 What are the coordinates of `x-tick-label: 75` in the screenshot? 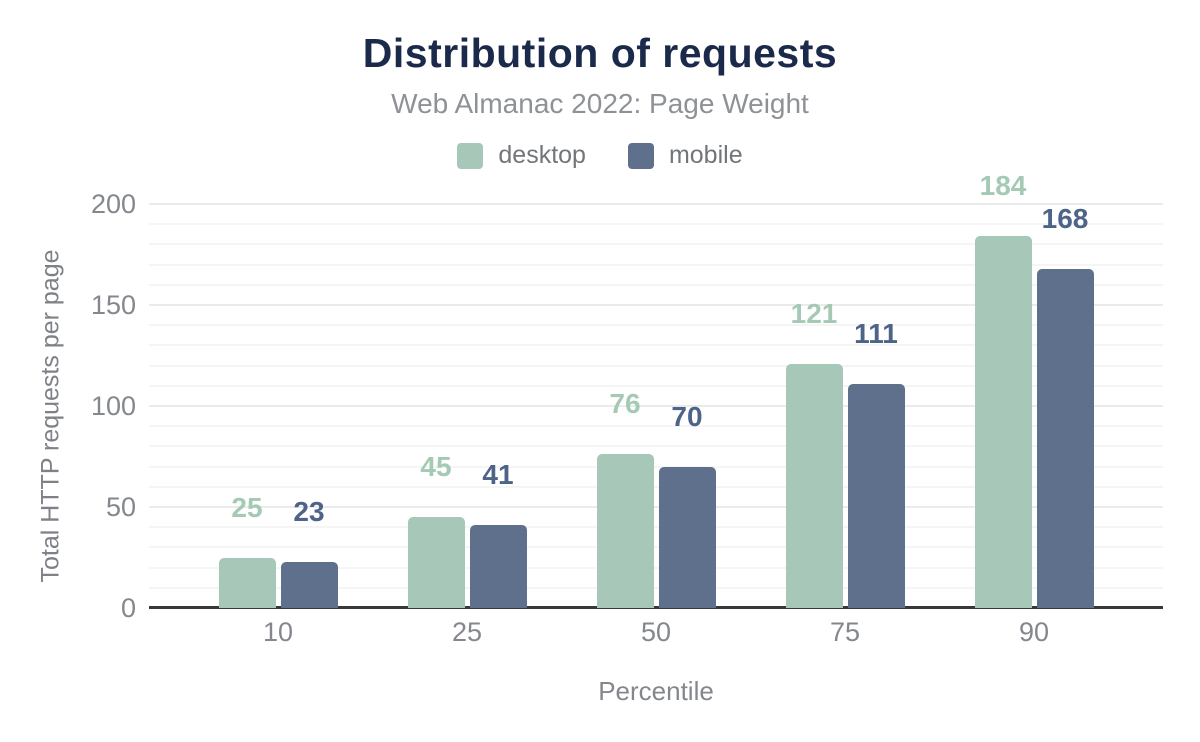 It's located at (845, 632).